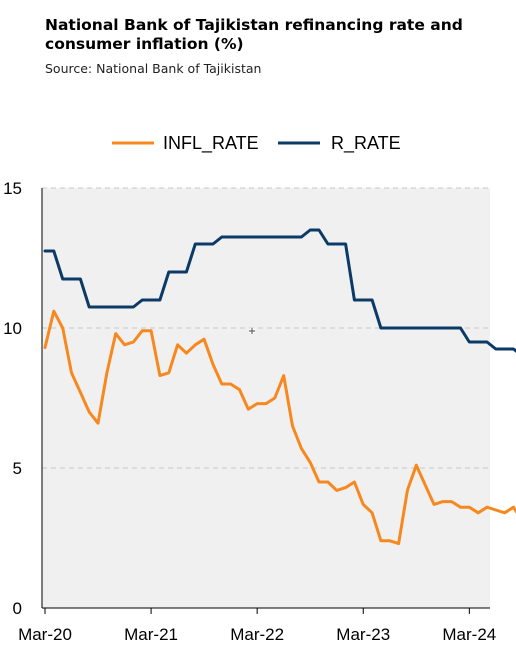  Describe the element at coordinates (12, 188) in the screenshot. I see `y-tick-label: 15` at that location.